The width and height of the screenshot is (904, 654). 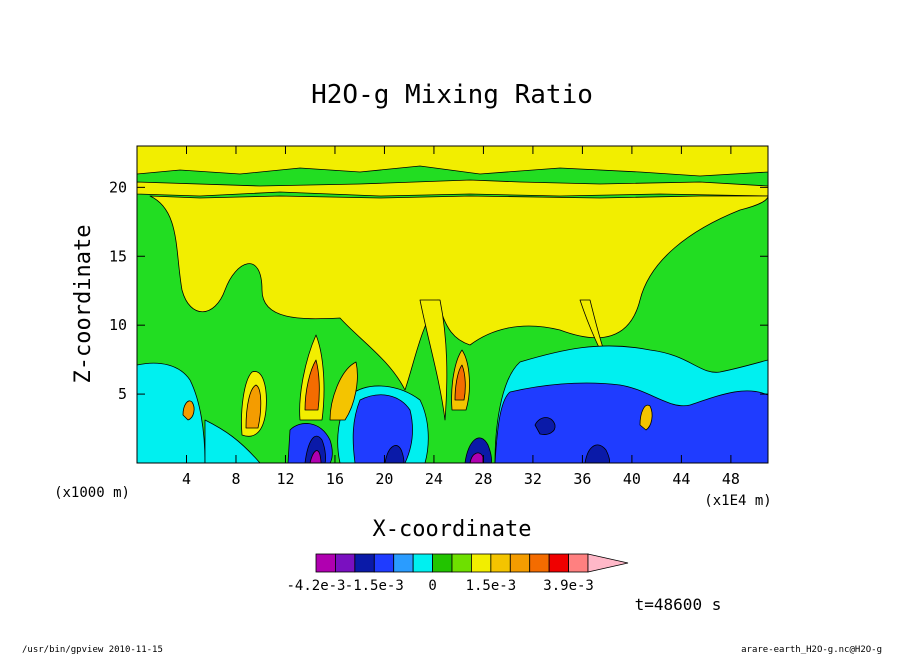 What do you see at coordinates (118, 325) in the screenshot?
I see `y-tick-label: 10` at bounding box center [118, 325].